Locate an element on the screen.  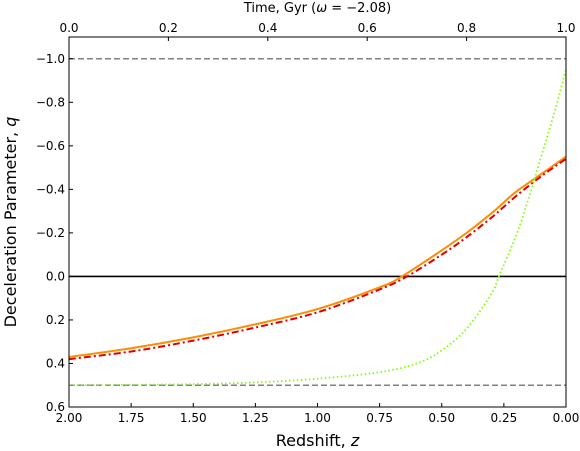
x-tick-label: 1.50 is located at coordinates (193, 418).